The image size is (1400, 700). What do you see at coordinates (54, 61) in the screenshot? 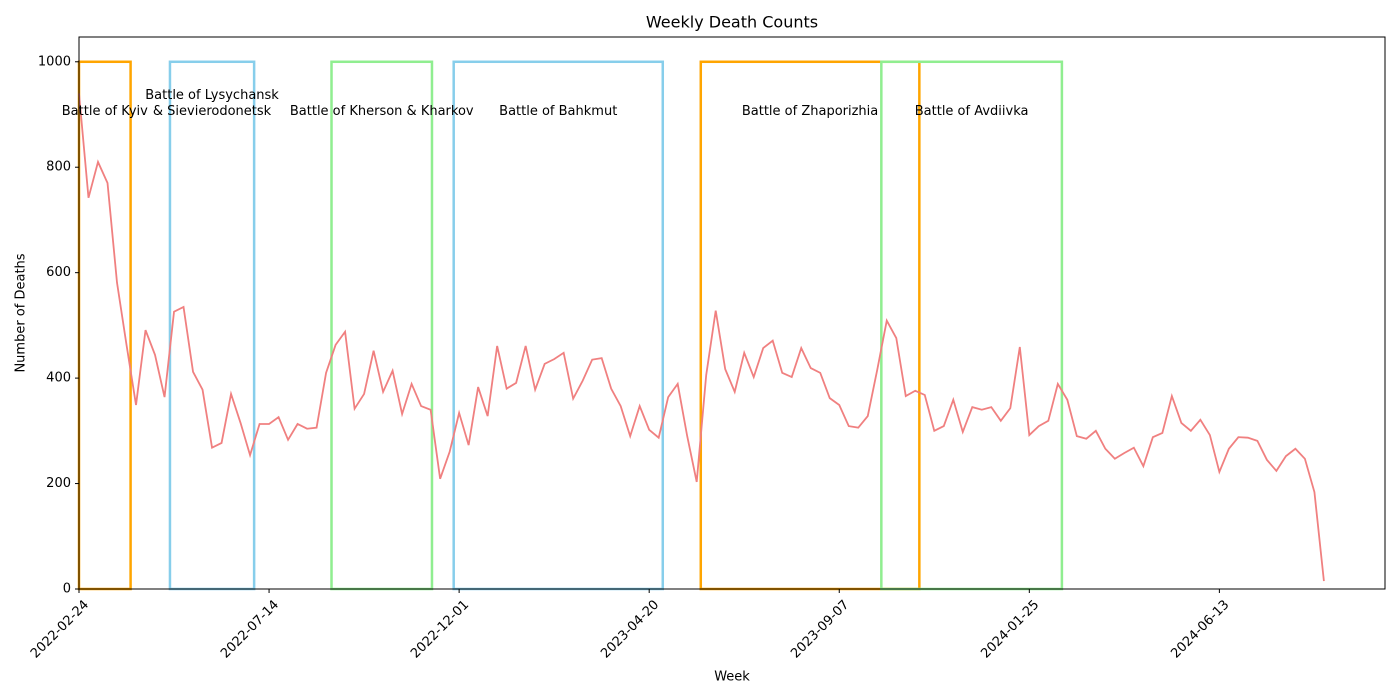
I see `y-tick-label: 1000` at bounding box center [54, 61].